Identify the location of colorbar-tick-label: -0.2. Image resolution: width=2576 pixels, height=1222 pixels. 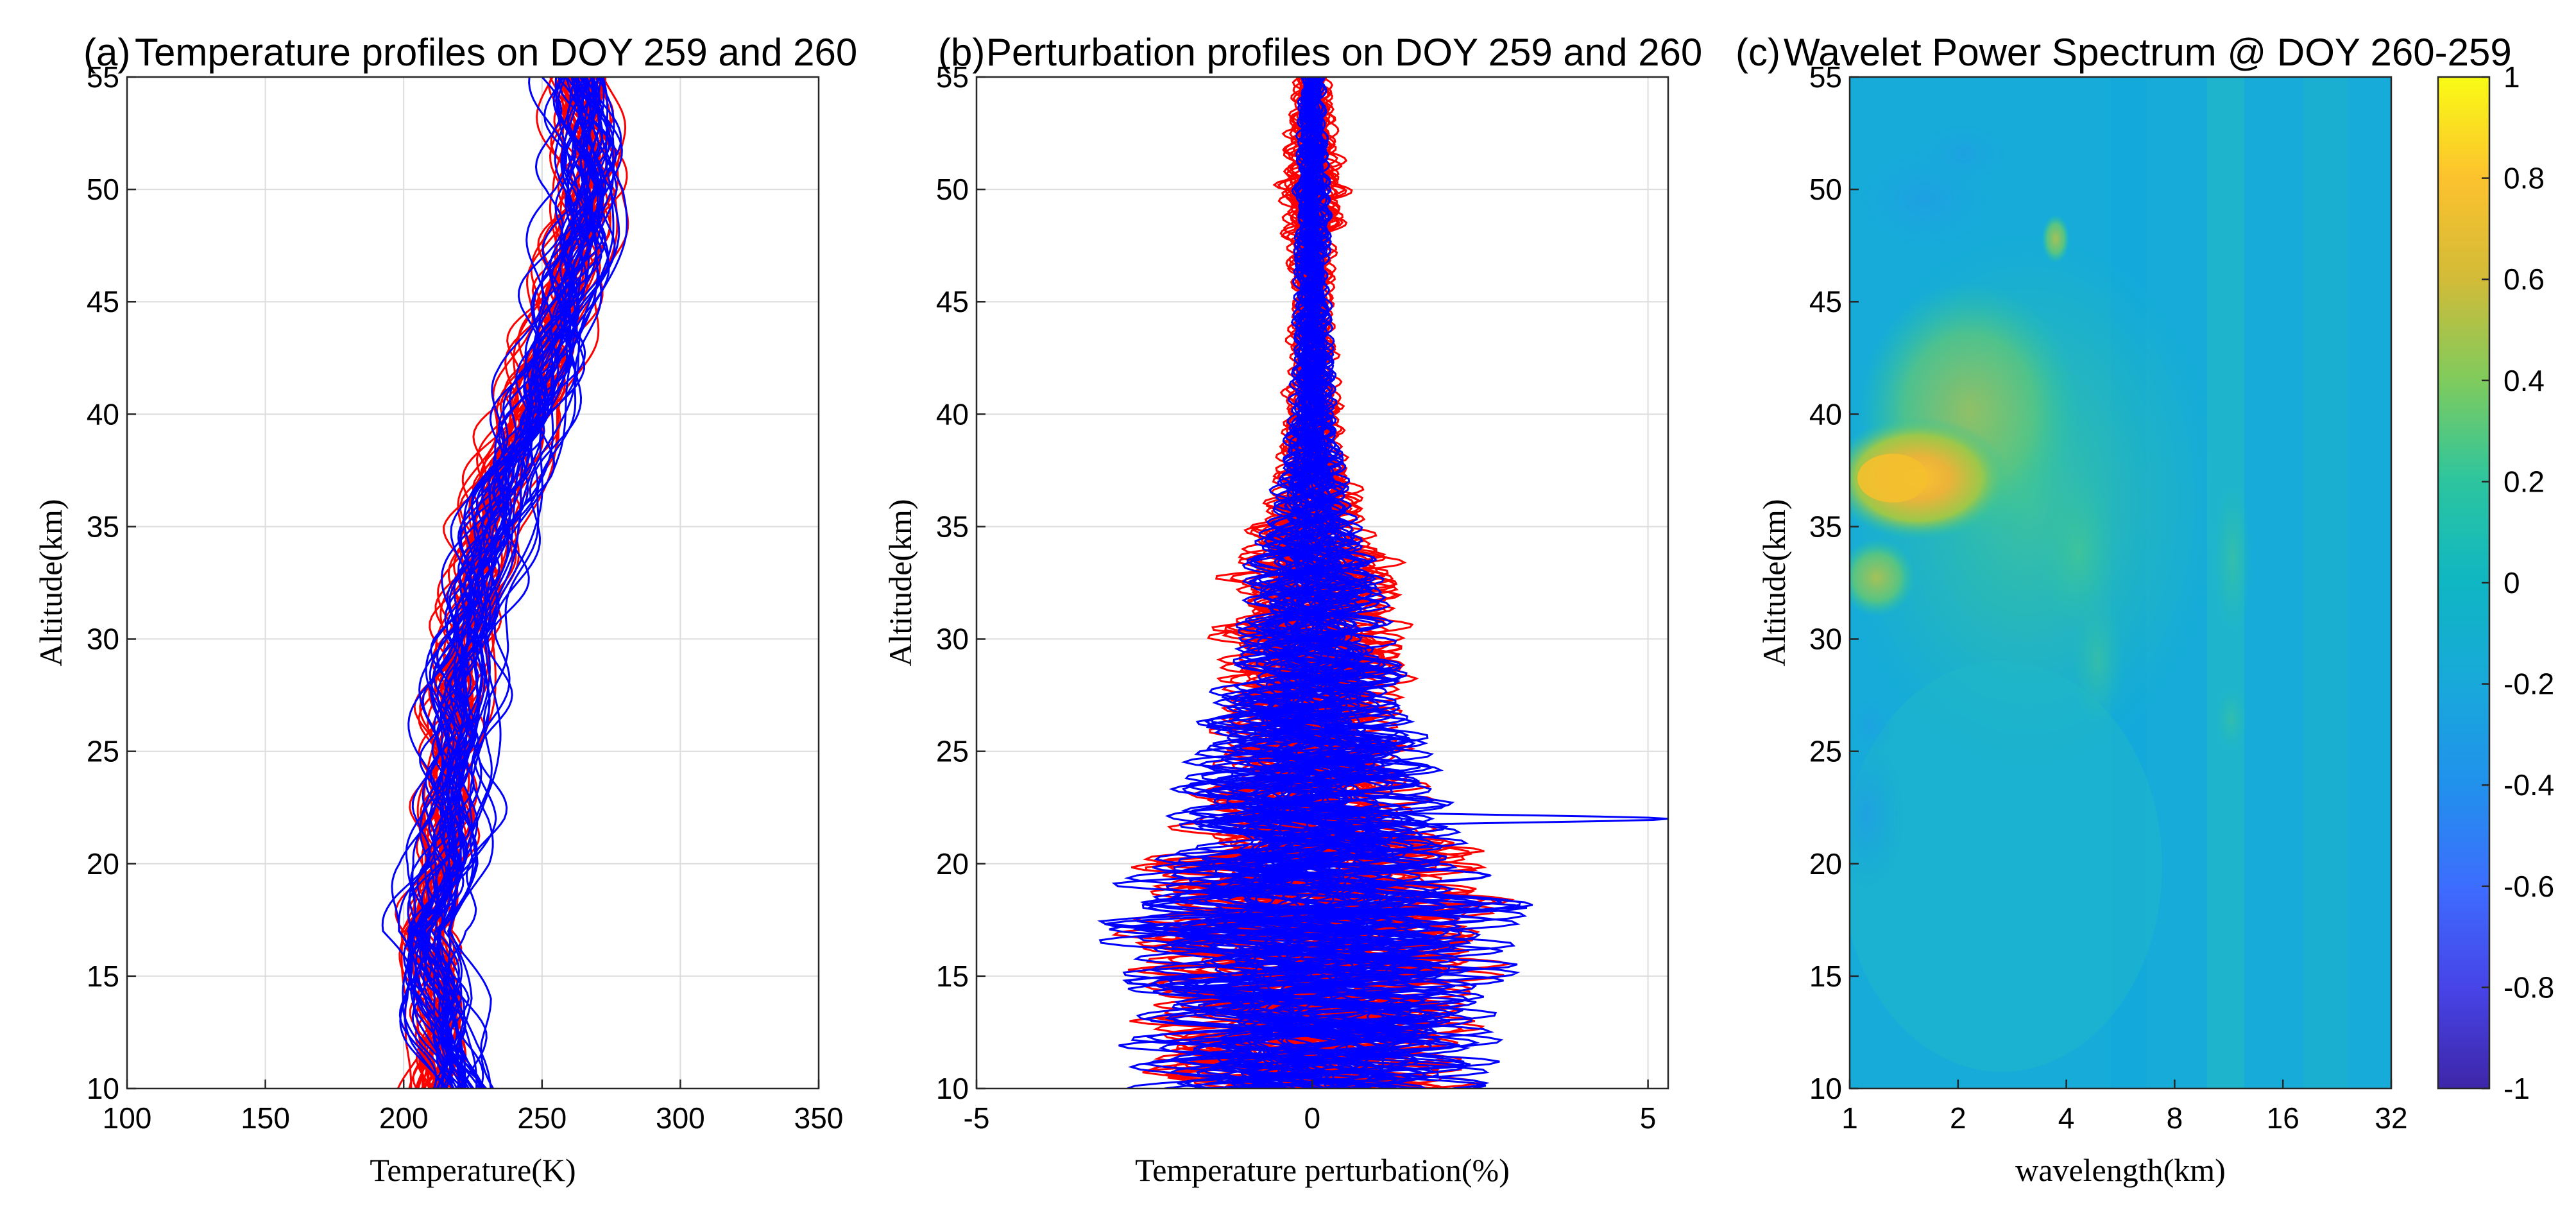
(2528, 684).